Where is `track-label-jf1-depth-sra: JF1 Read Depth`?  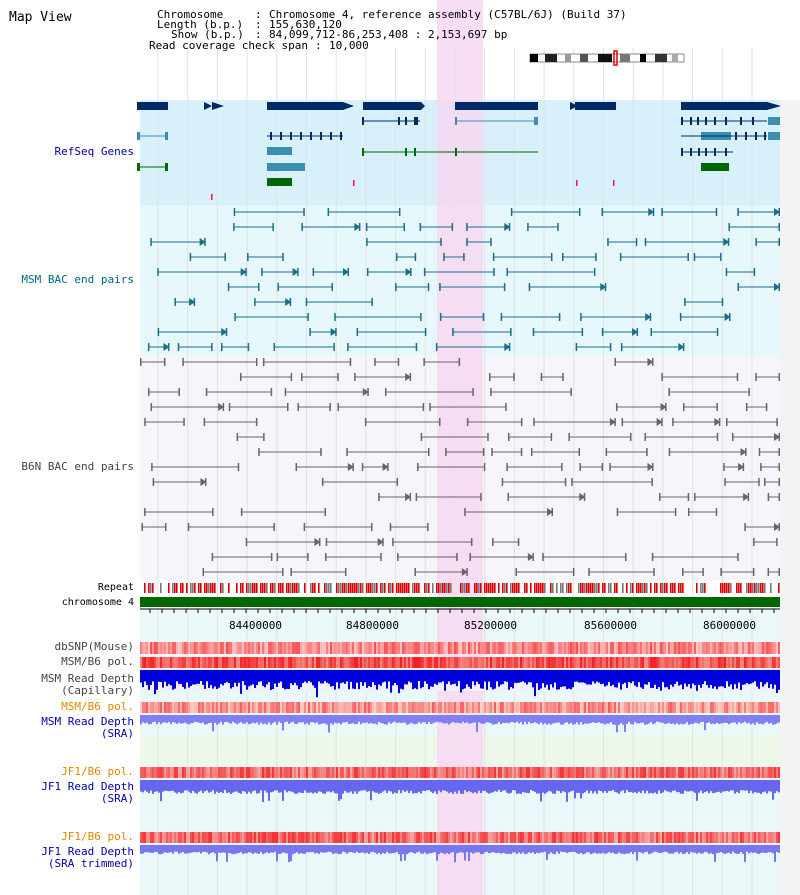
track-label-jf1-depth-sra: JF1 Read Depth is located at coordinates (87, 786).